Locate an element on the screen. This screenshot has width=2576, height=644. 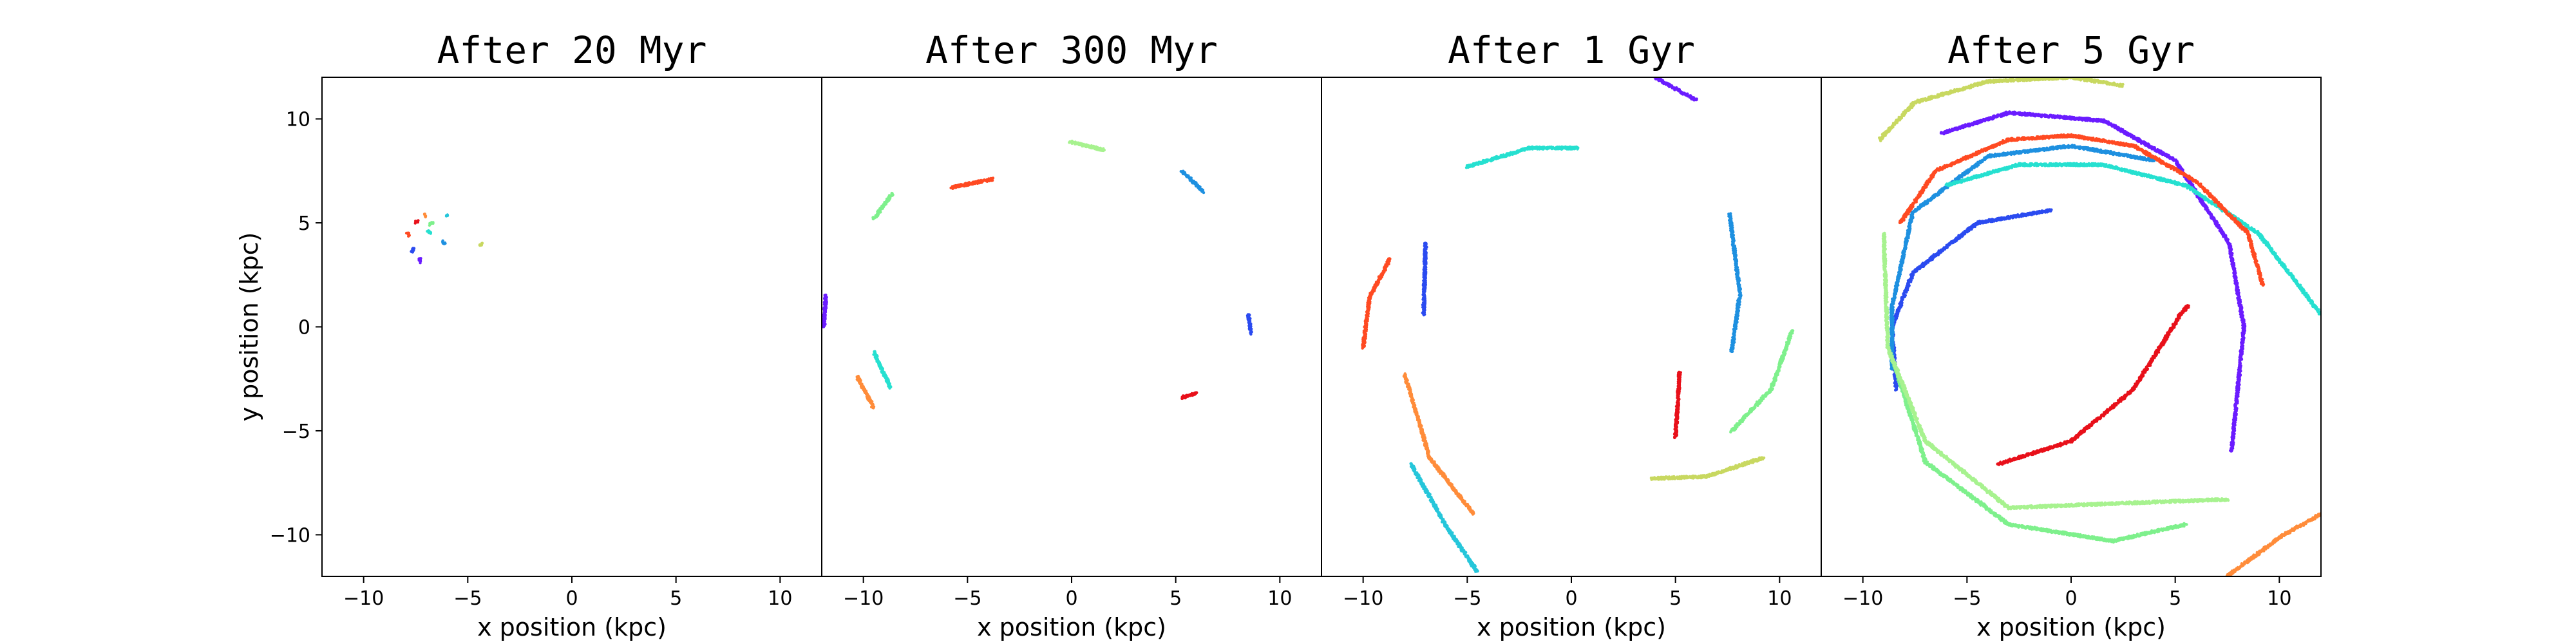
panel-title: After 1 Gyr is located at coordinates (1572, 50).